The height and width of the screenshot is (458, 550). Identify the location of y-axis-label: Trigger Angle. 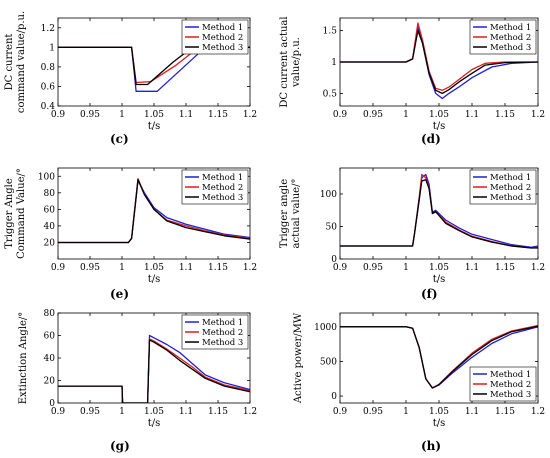
(9, 213).